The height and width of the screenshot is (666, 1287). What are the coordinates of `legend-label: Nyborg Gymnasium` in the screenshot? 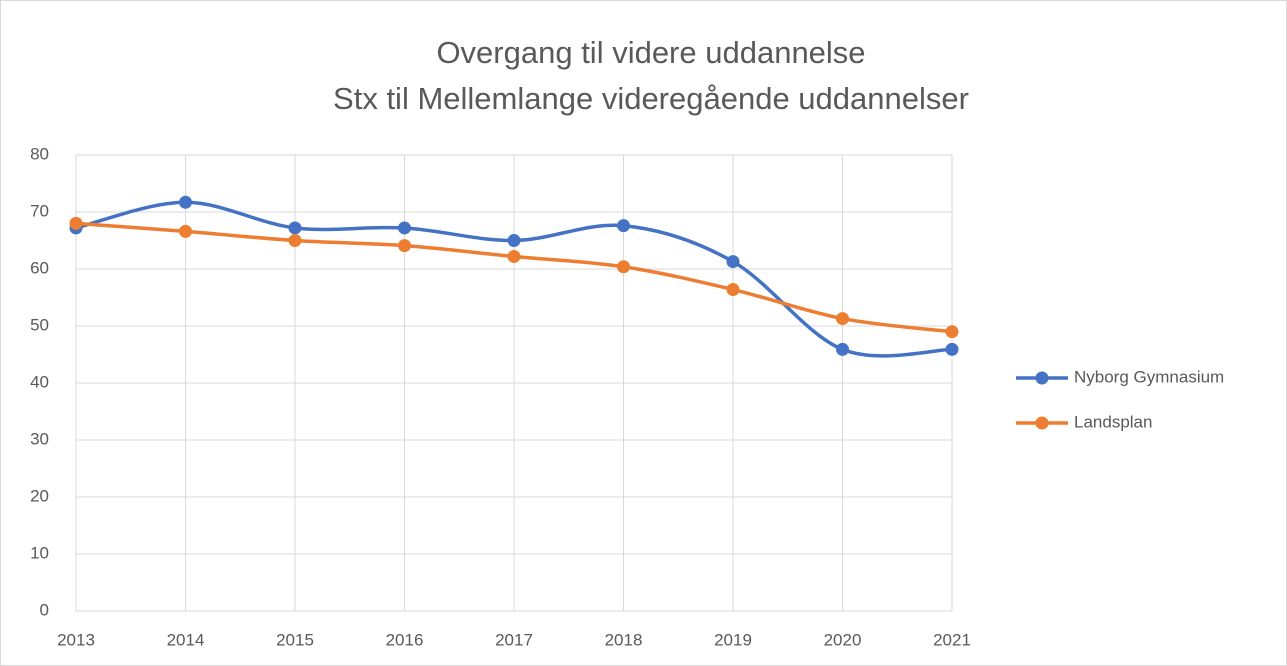 It's located at (1149, 376).